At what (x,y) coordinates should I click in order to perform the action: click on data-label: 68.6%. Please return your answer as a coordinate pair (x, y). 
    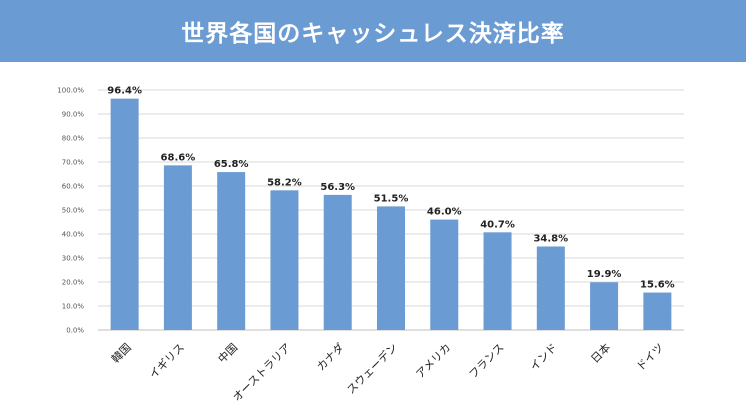
    Looking at the image, I should click on (178, 157).